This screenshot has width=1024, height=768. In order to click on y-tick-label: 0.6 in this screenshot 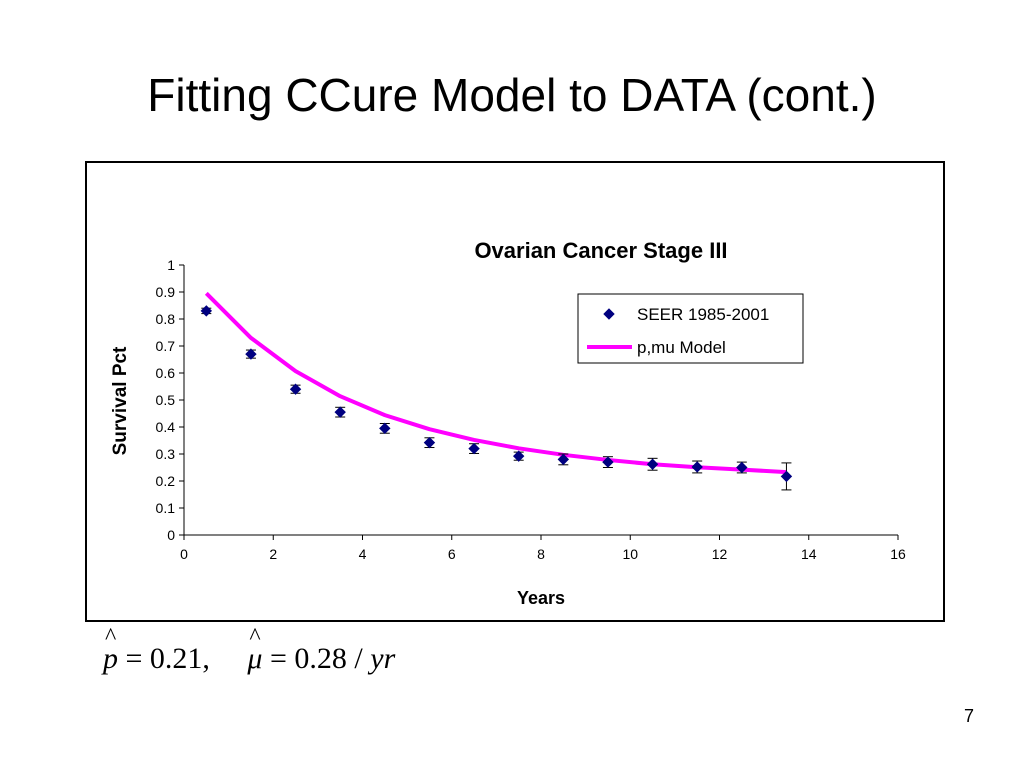, I will do `click(166, 373)`.